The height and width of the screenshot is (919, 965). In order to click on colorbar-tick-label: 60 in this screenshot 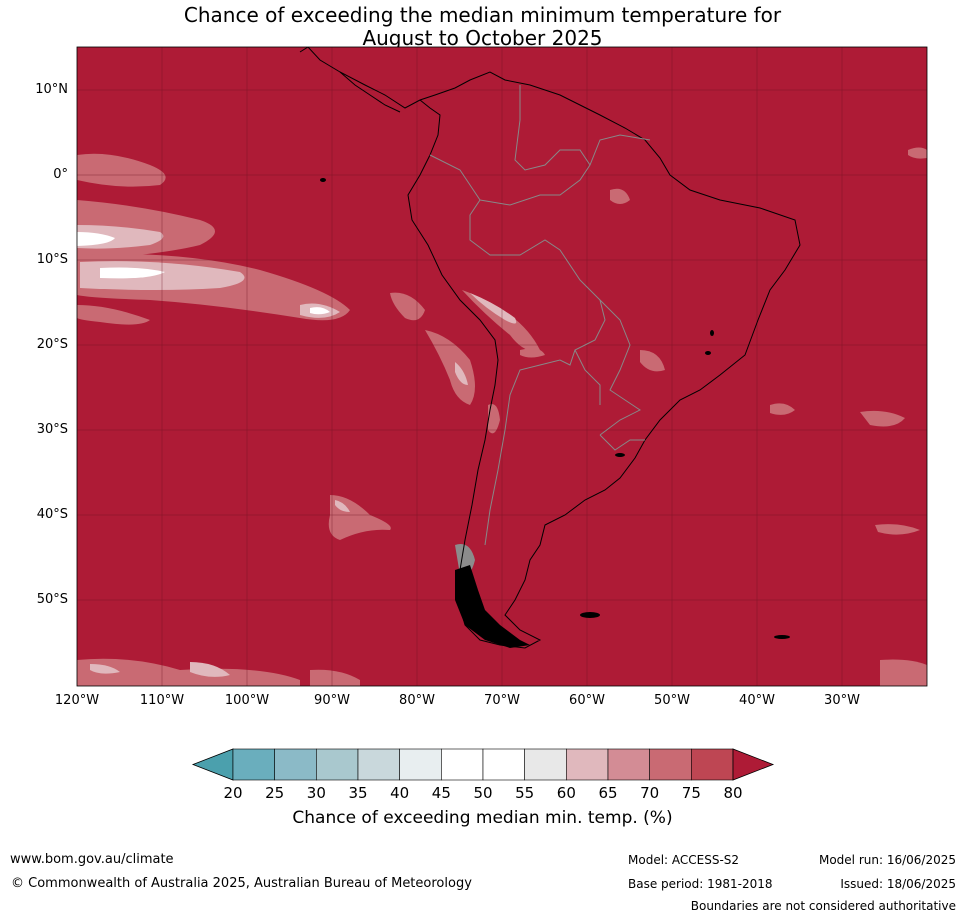, I will do `click(566, 793)`.